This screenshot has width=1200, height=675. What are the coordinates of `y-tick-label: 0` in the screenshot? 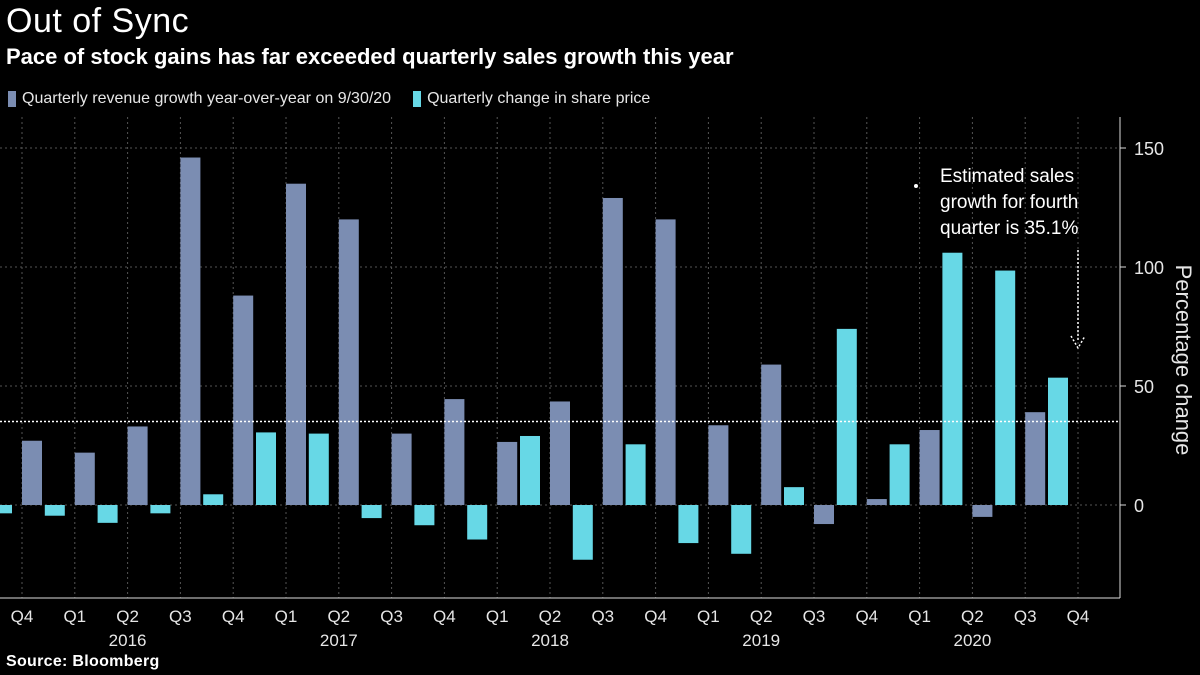 It's located at (1139, 506).